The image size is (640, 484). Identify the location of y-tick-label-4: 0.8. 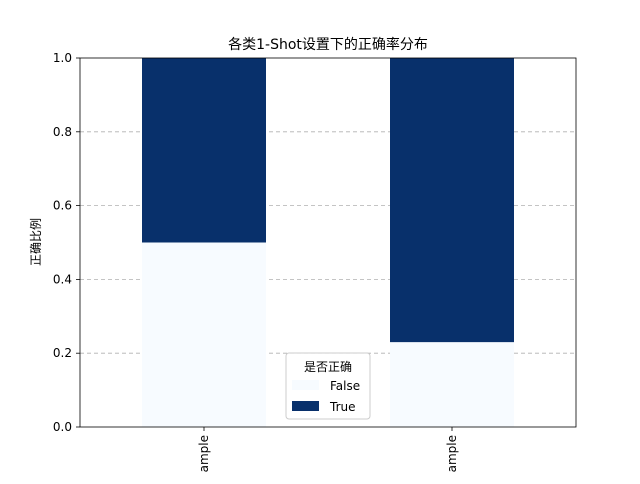
(62, 132).